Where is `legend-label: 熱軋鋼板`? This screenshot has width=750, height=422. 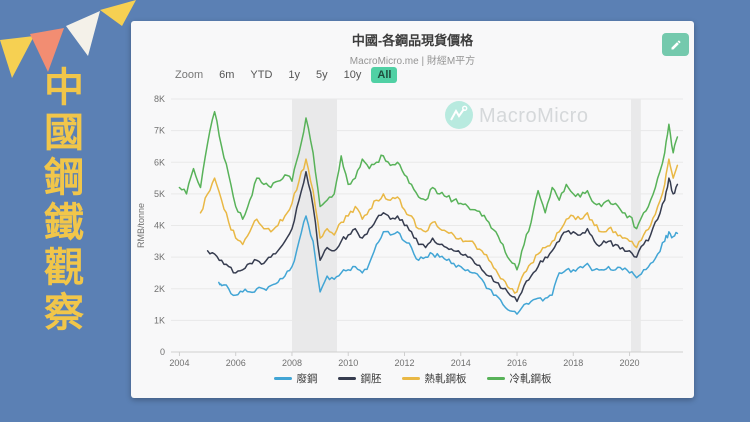 legend-label: 熱軋鋼板 is located at coordinates (445, 379).